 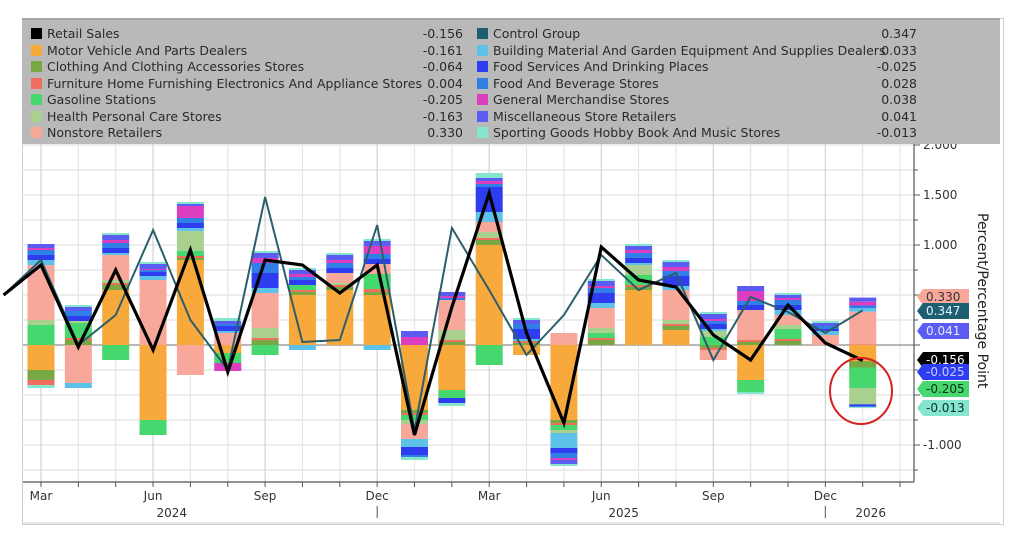 What do you see at coordinates (576, 83) in the screenshot?
I see `legend-label: Food And Beverage Stores` at bounding box center [576, 83].